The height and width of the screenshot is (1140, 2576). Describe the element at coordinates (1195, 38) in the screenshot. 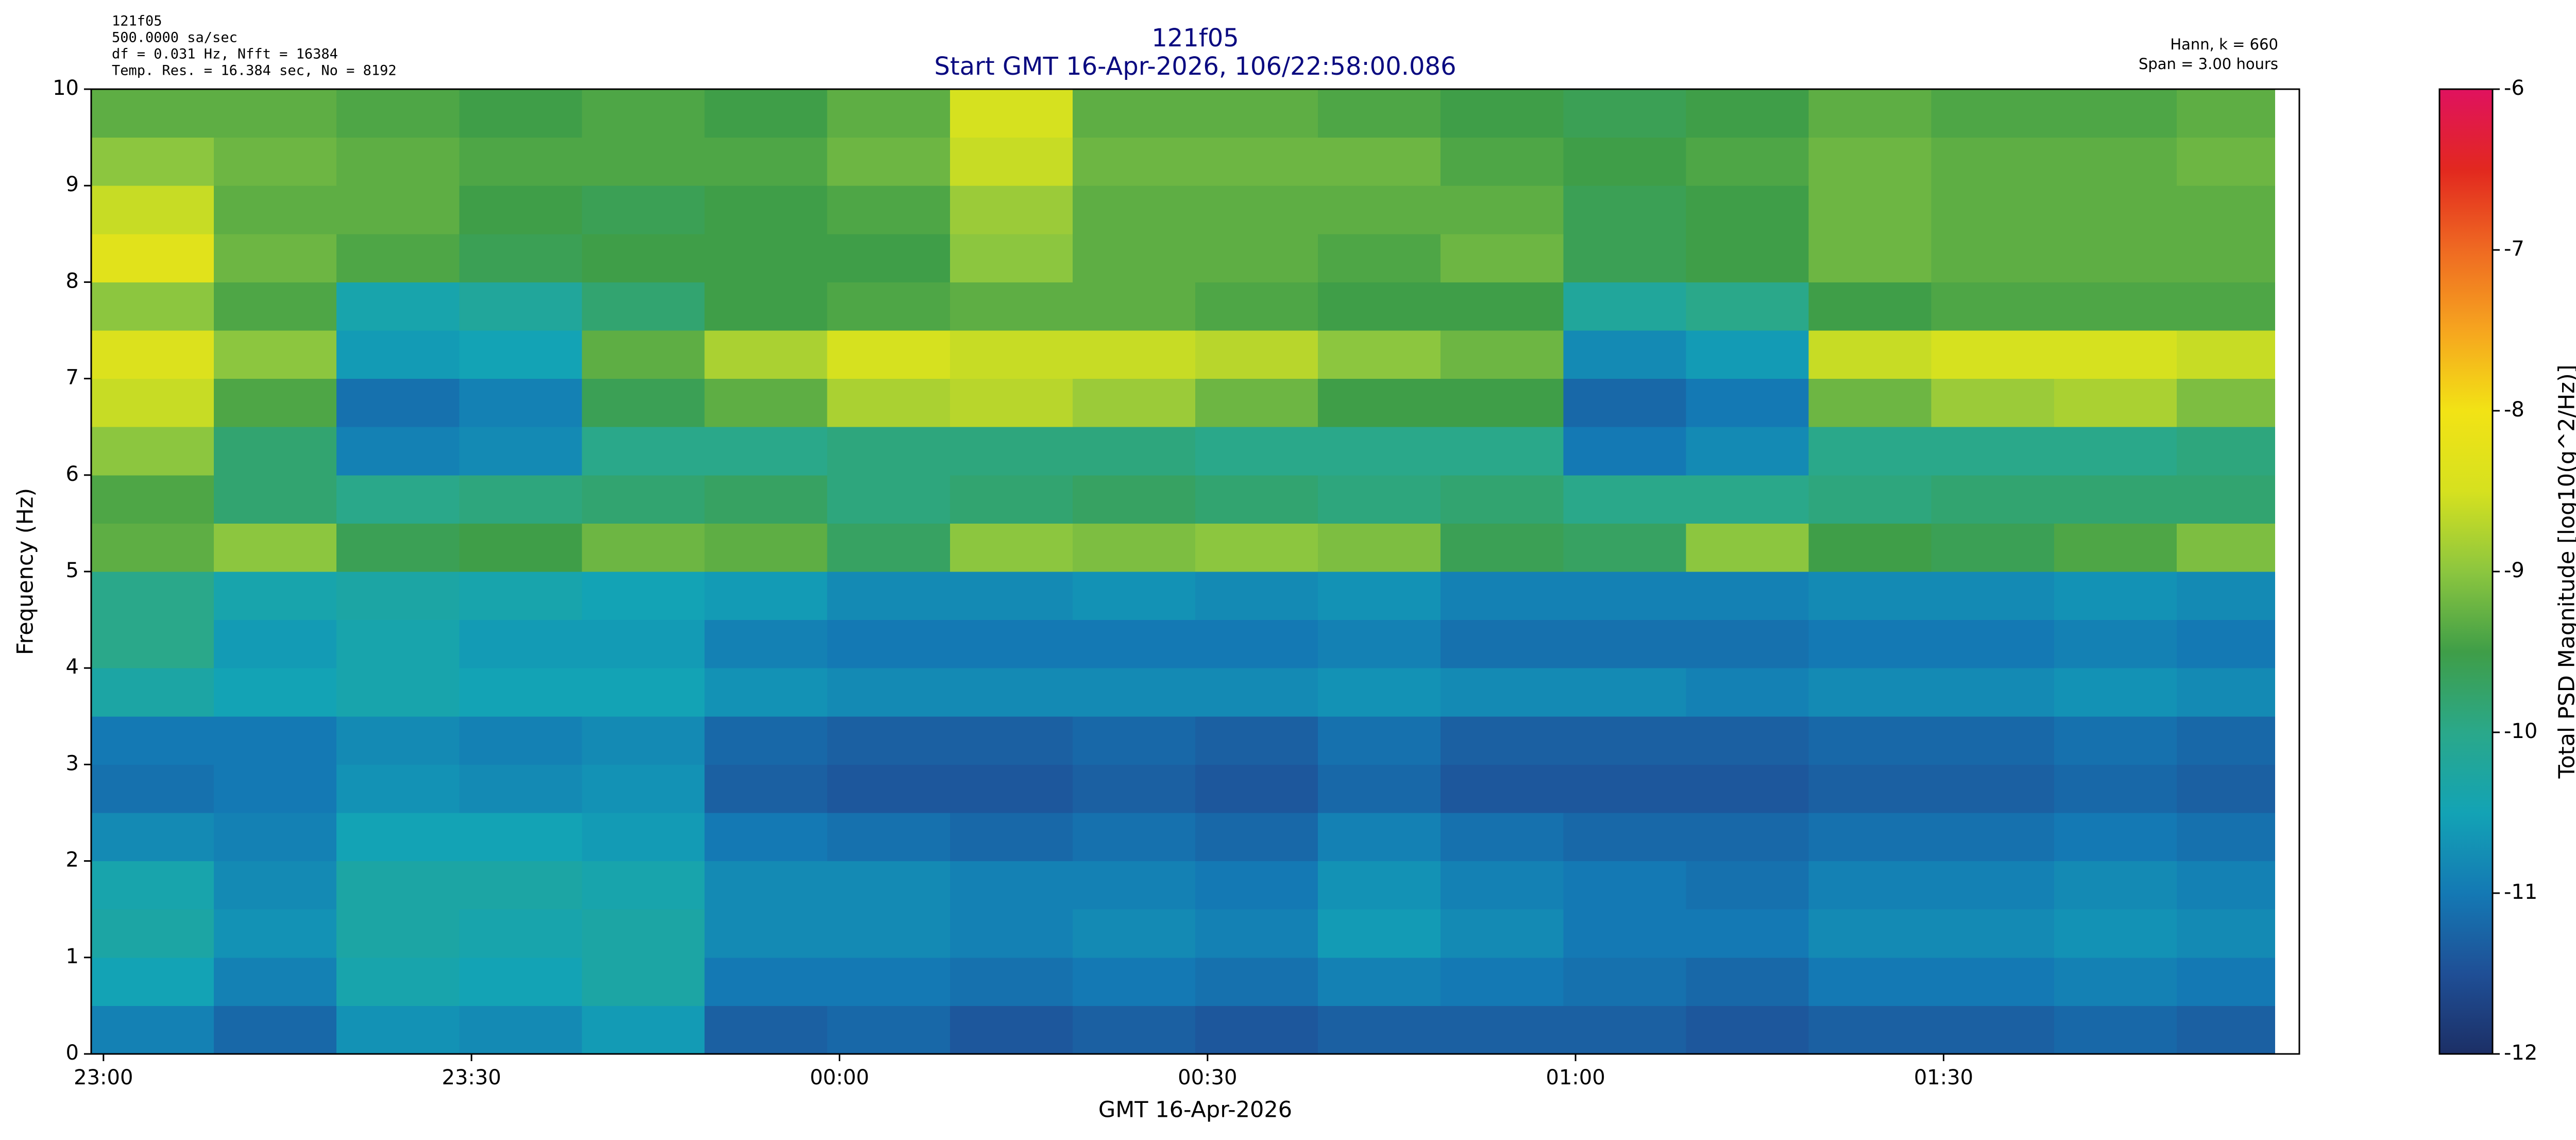

I see `chart-title: 121f05` at that location.